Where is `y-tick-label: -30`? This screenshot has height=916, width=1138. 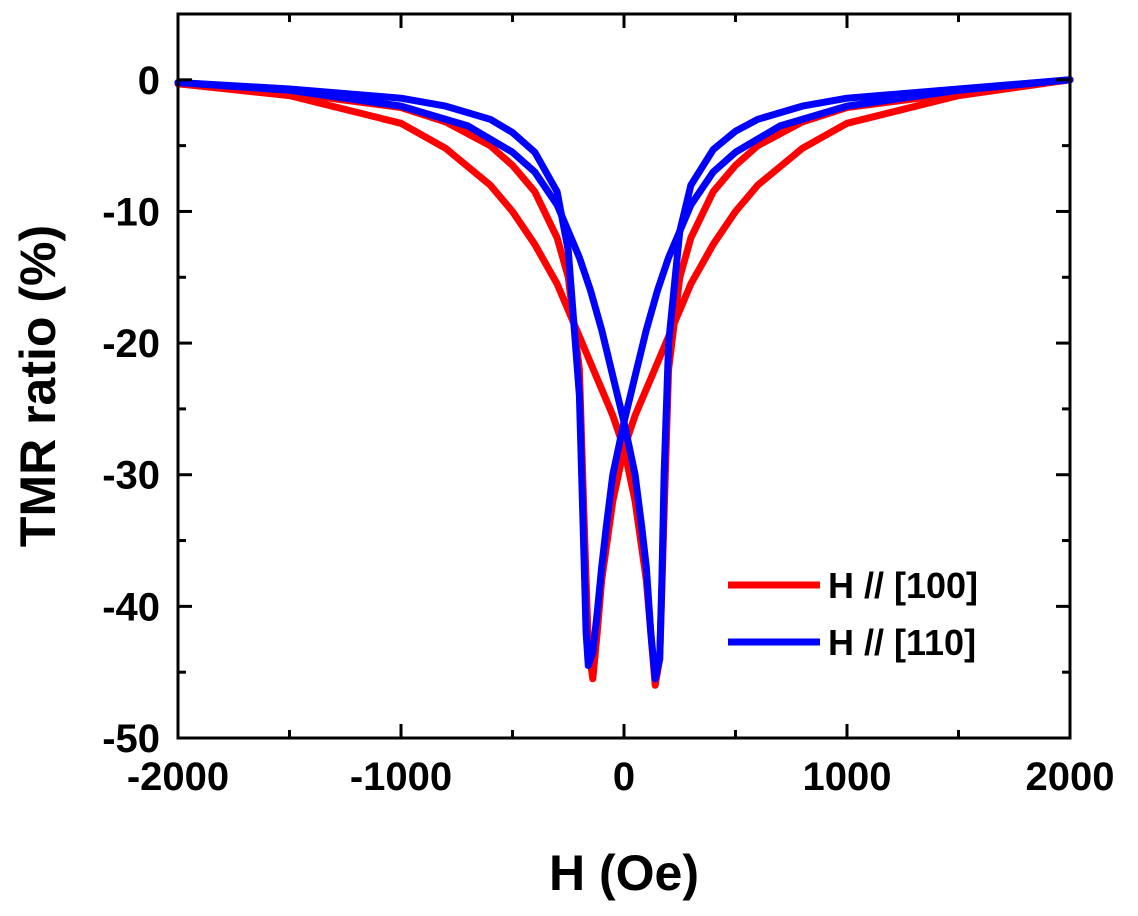
y-tick-label: -30 is located at coordinates (131, 476).